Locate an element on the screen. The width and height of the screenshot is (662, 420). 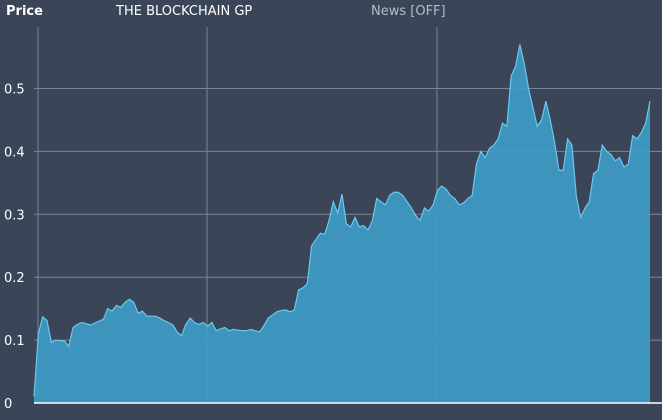
y-tick-label: 0.5 is located at coordinates (14, 90).